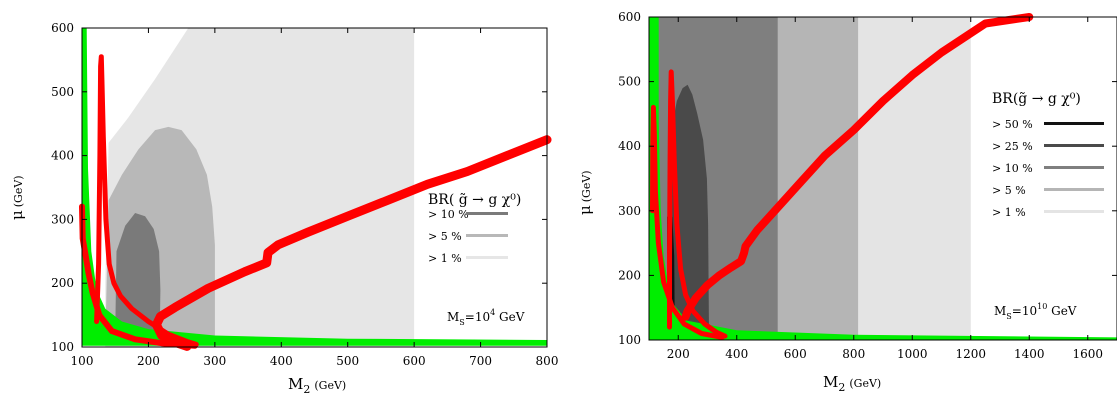  What do you see at coordinates (445, 236) in the screenshot?
I see `left-legend-label: > 5 %` at bounding box center [445, 236].